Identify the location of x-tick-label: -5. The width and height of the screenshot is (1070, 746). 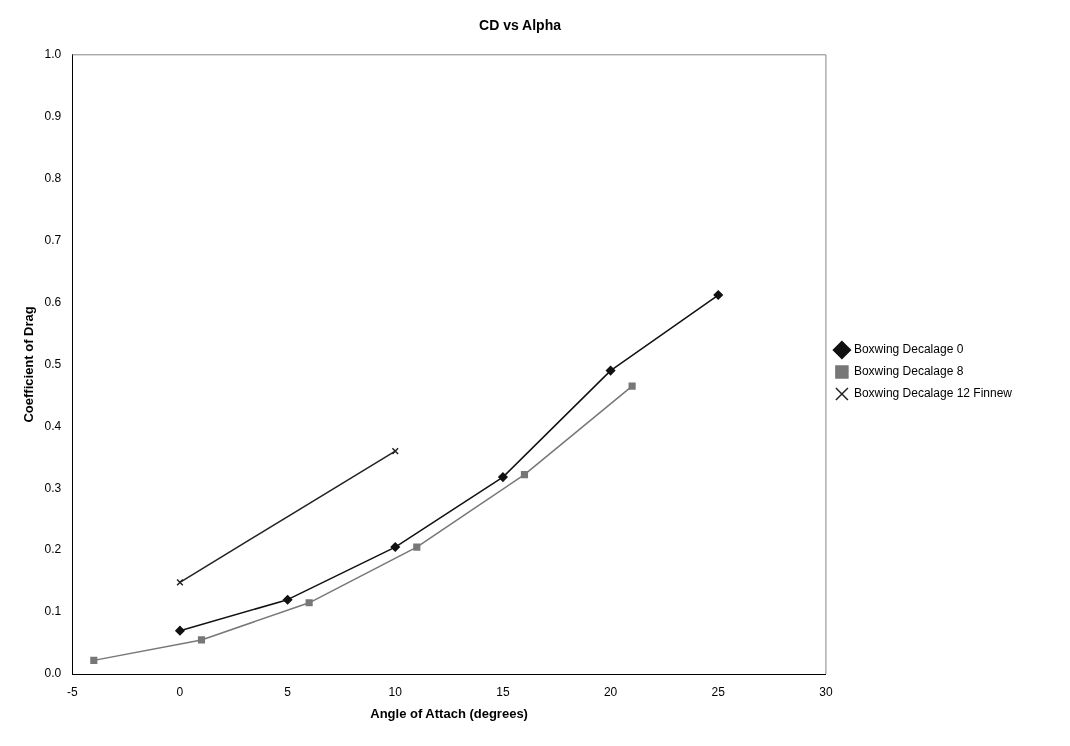
(72, 691).